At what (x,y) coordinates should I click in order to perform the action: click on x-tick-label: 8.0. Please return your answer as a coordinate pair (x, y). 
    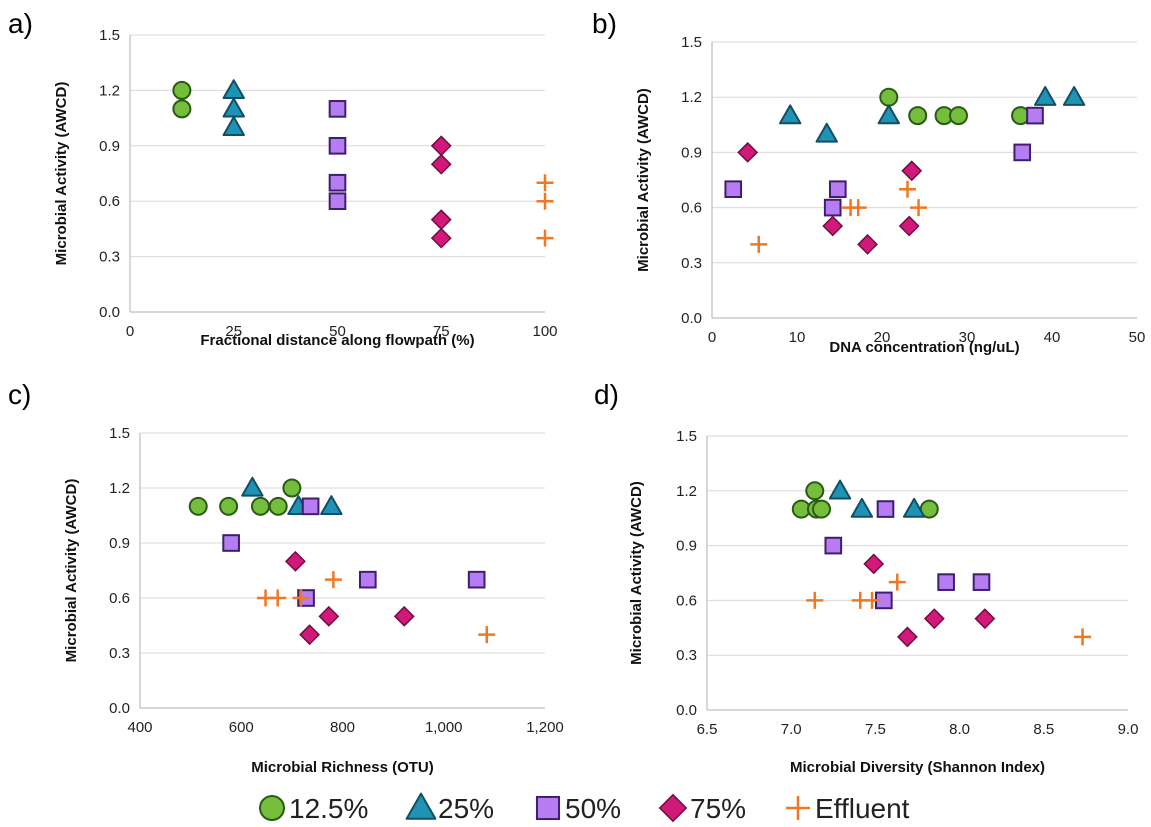
    Looking at the image, I should click on (959, 729).